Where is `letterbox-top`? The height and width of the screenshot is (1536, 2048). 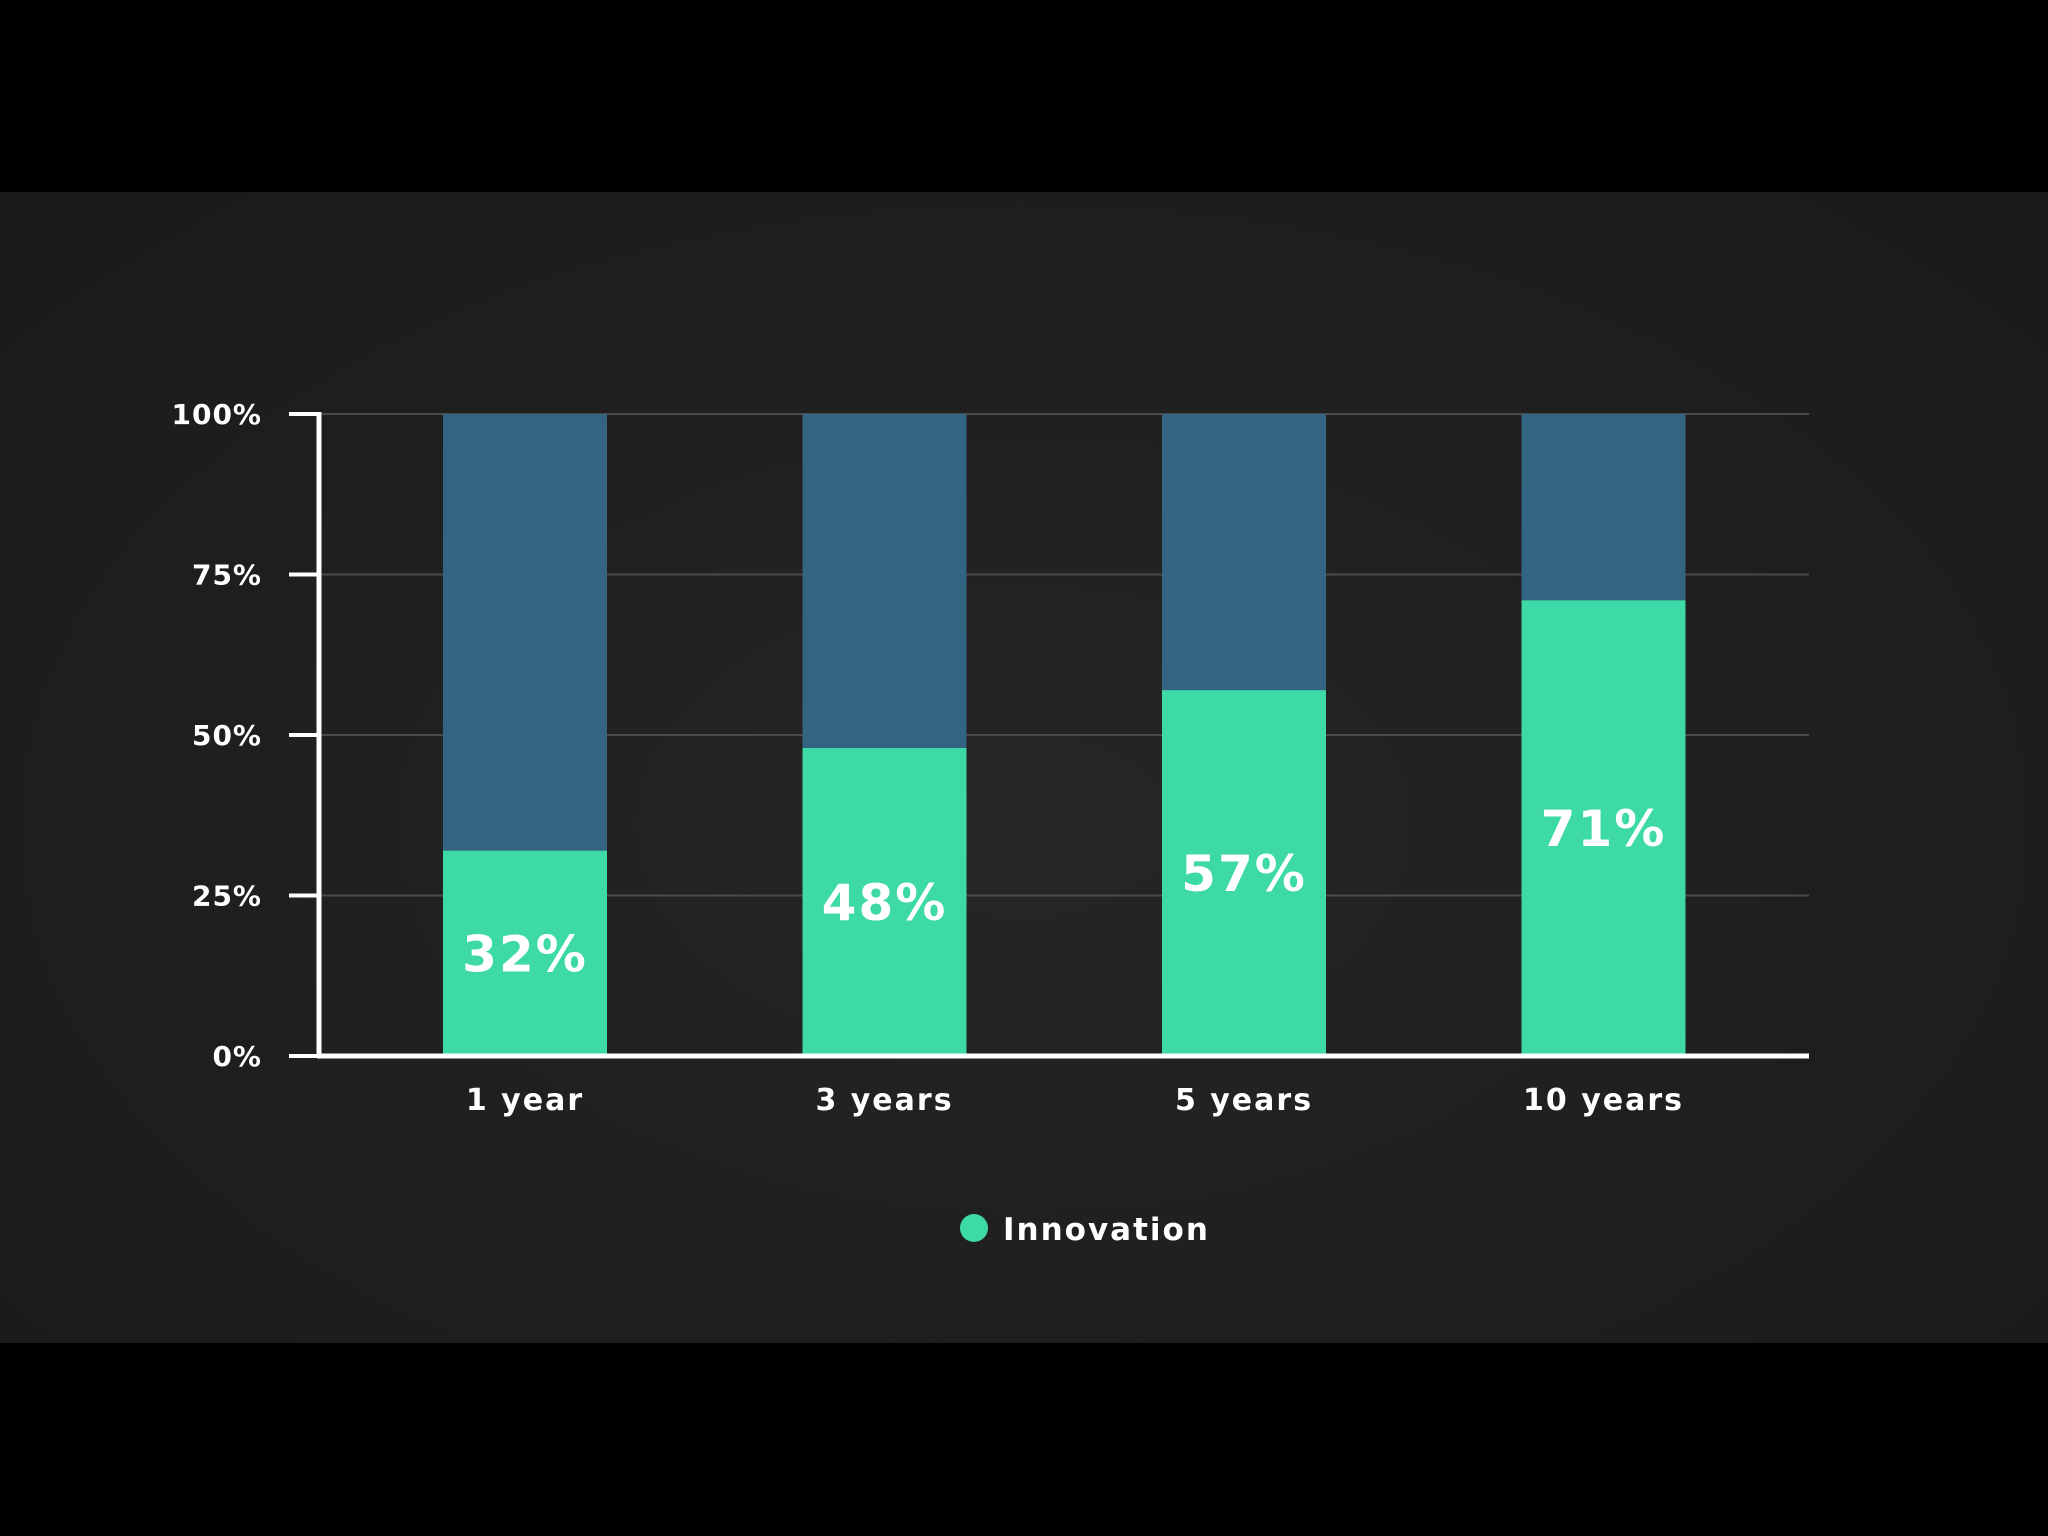 letterbox-top is located at coordinates (1024, 96).